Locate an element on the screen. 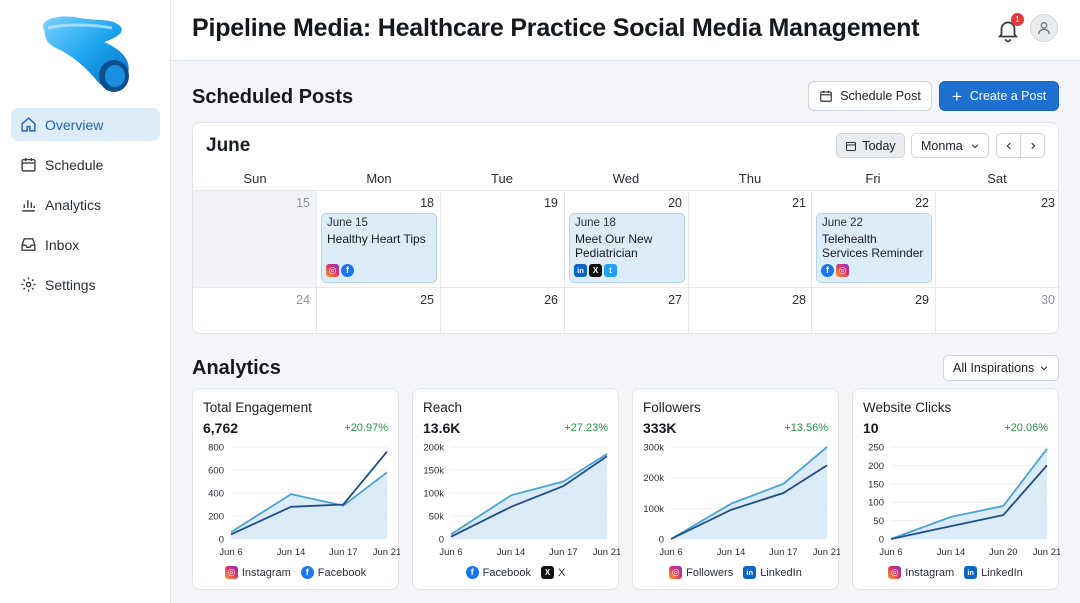  today-label: Today is located at coordinates (879, 145).